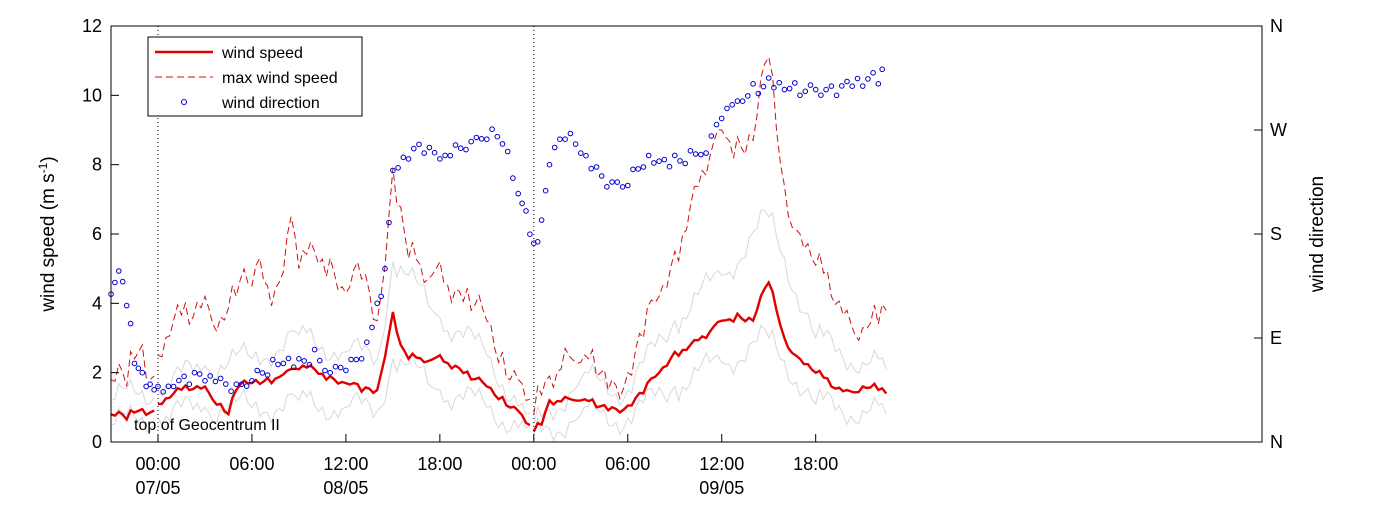 The image size is (1388, 520). What do you see at coordinates (344, 338) in the screenshot?
I see `upper-range-line` at bounding box center [344, 338].